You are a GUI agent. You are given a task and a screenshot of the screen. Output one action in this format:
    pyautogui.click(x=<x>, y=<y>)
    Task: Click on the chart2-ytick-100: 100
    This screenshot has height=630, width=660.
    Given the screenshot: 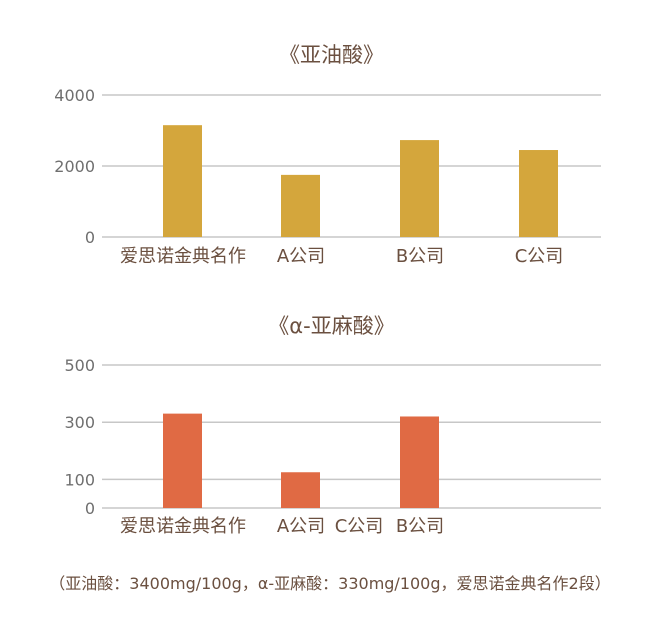 What is the action you would take?
    pyautogui.click(x=79, y=479)
    